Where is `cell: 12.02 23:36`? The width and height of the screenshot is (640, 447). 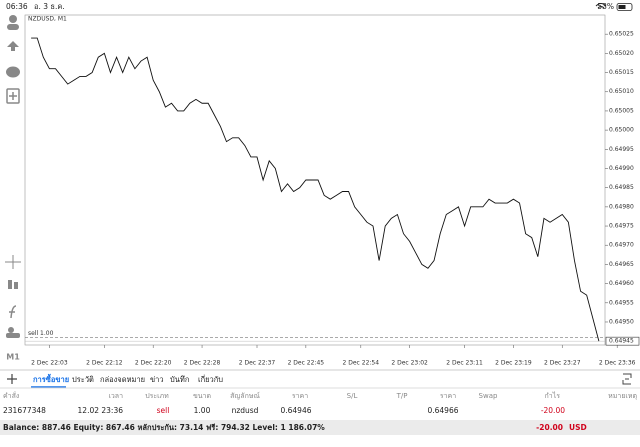
cell: 12.02 23:36 is located at coordinates (101, 410).